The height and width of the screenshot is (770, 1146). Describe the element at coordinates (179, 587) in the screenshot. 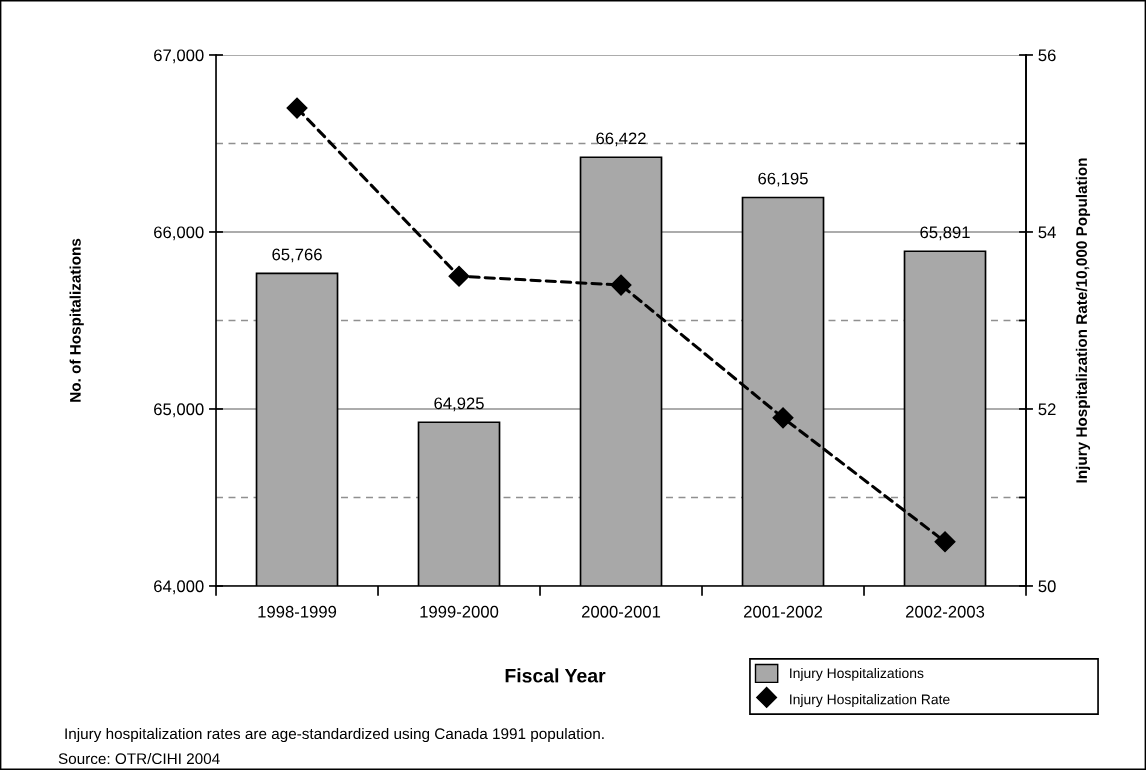

I see `y-tick-label: 64,000` at that location.